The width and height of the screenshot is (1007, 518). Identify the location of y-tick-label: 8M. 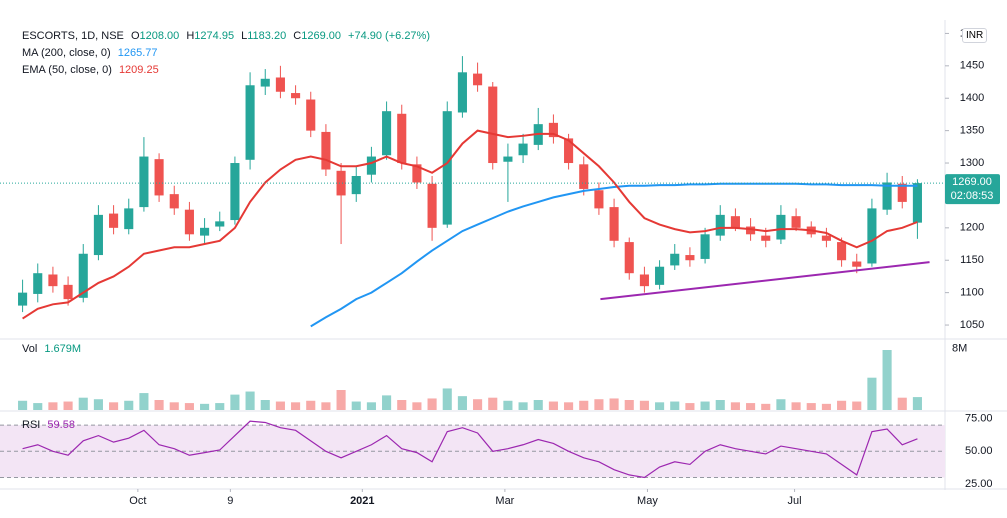
(959, 348).